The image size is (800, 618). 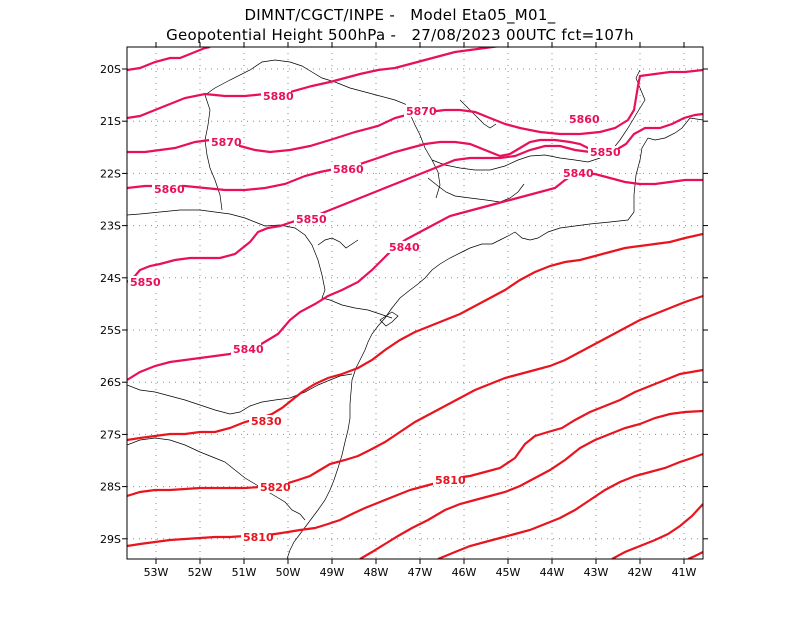 I want to click on lon-tick-label: 52W, so click(x=200, y=572).